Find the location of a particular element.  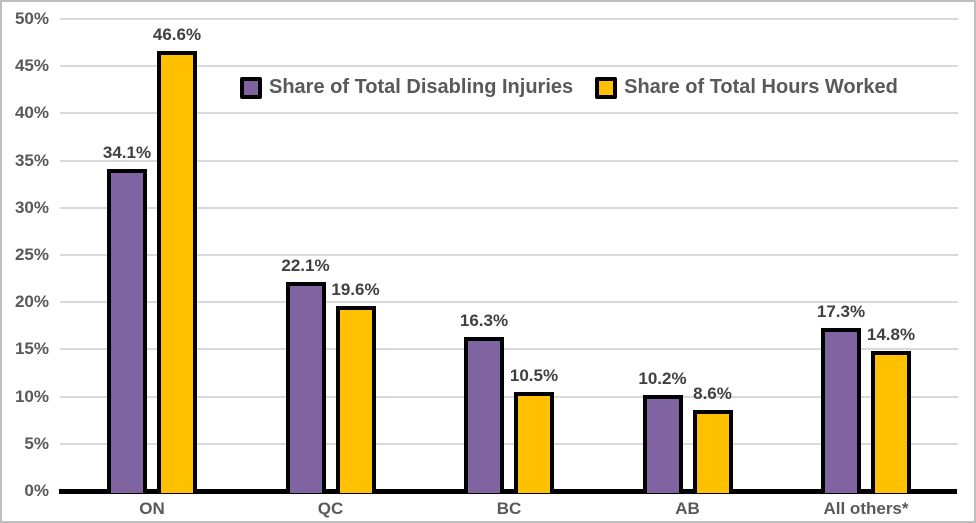

gridline-50% is located at coordinates (509, 19).